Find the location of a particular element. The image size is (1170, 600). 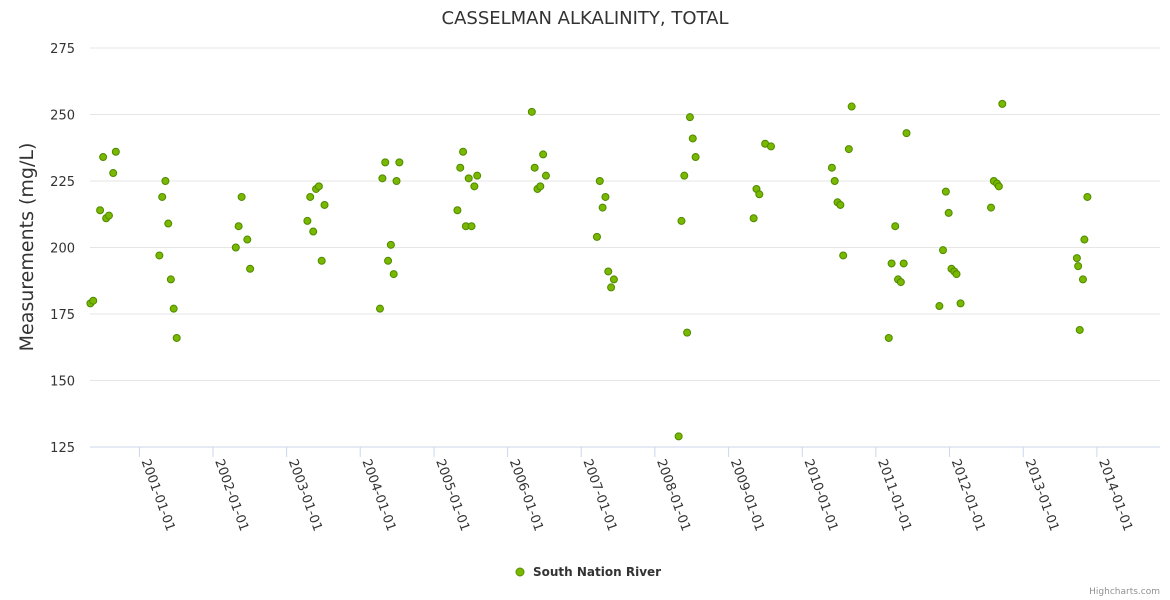

legend: South Nation River is located at coordinates (588, 572).